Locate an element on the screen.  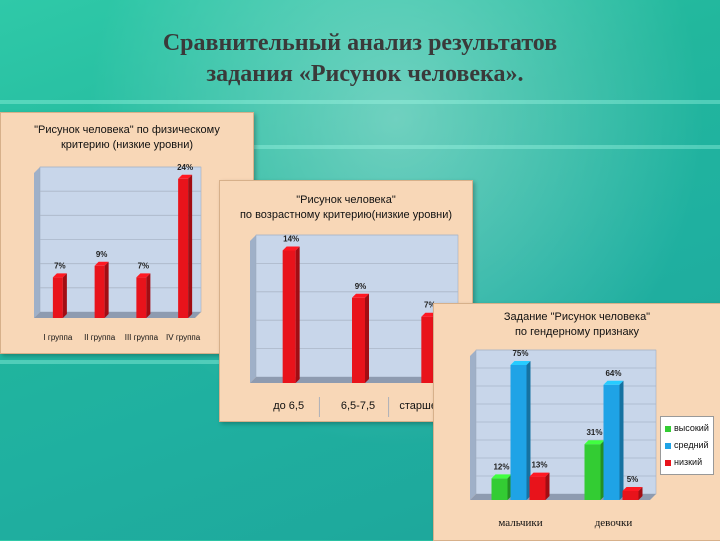
data-label: 12% is located at coordinates (501, 466).